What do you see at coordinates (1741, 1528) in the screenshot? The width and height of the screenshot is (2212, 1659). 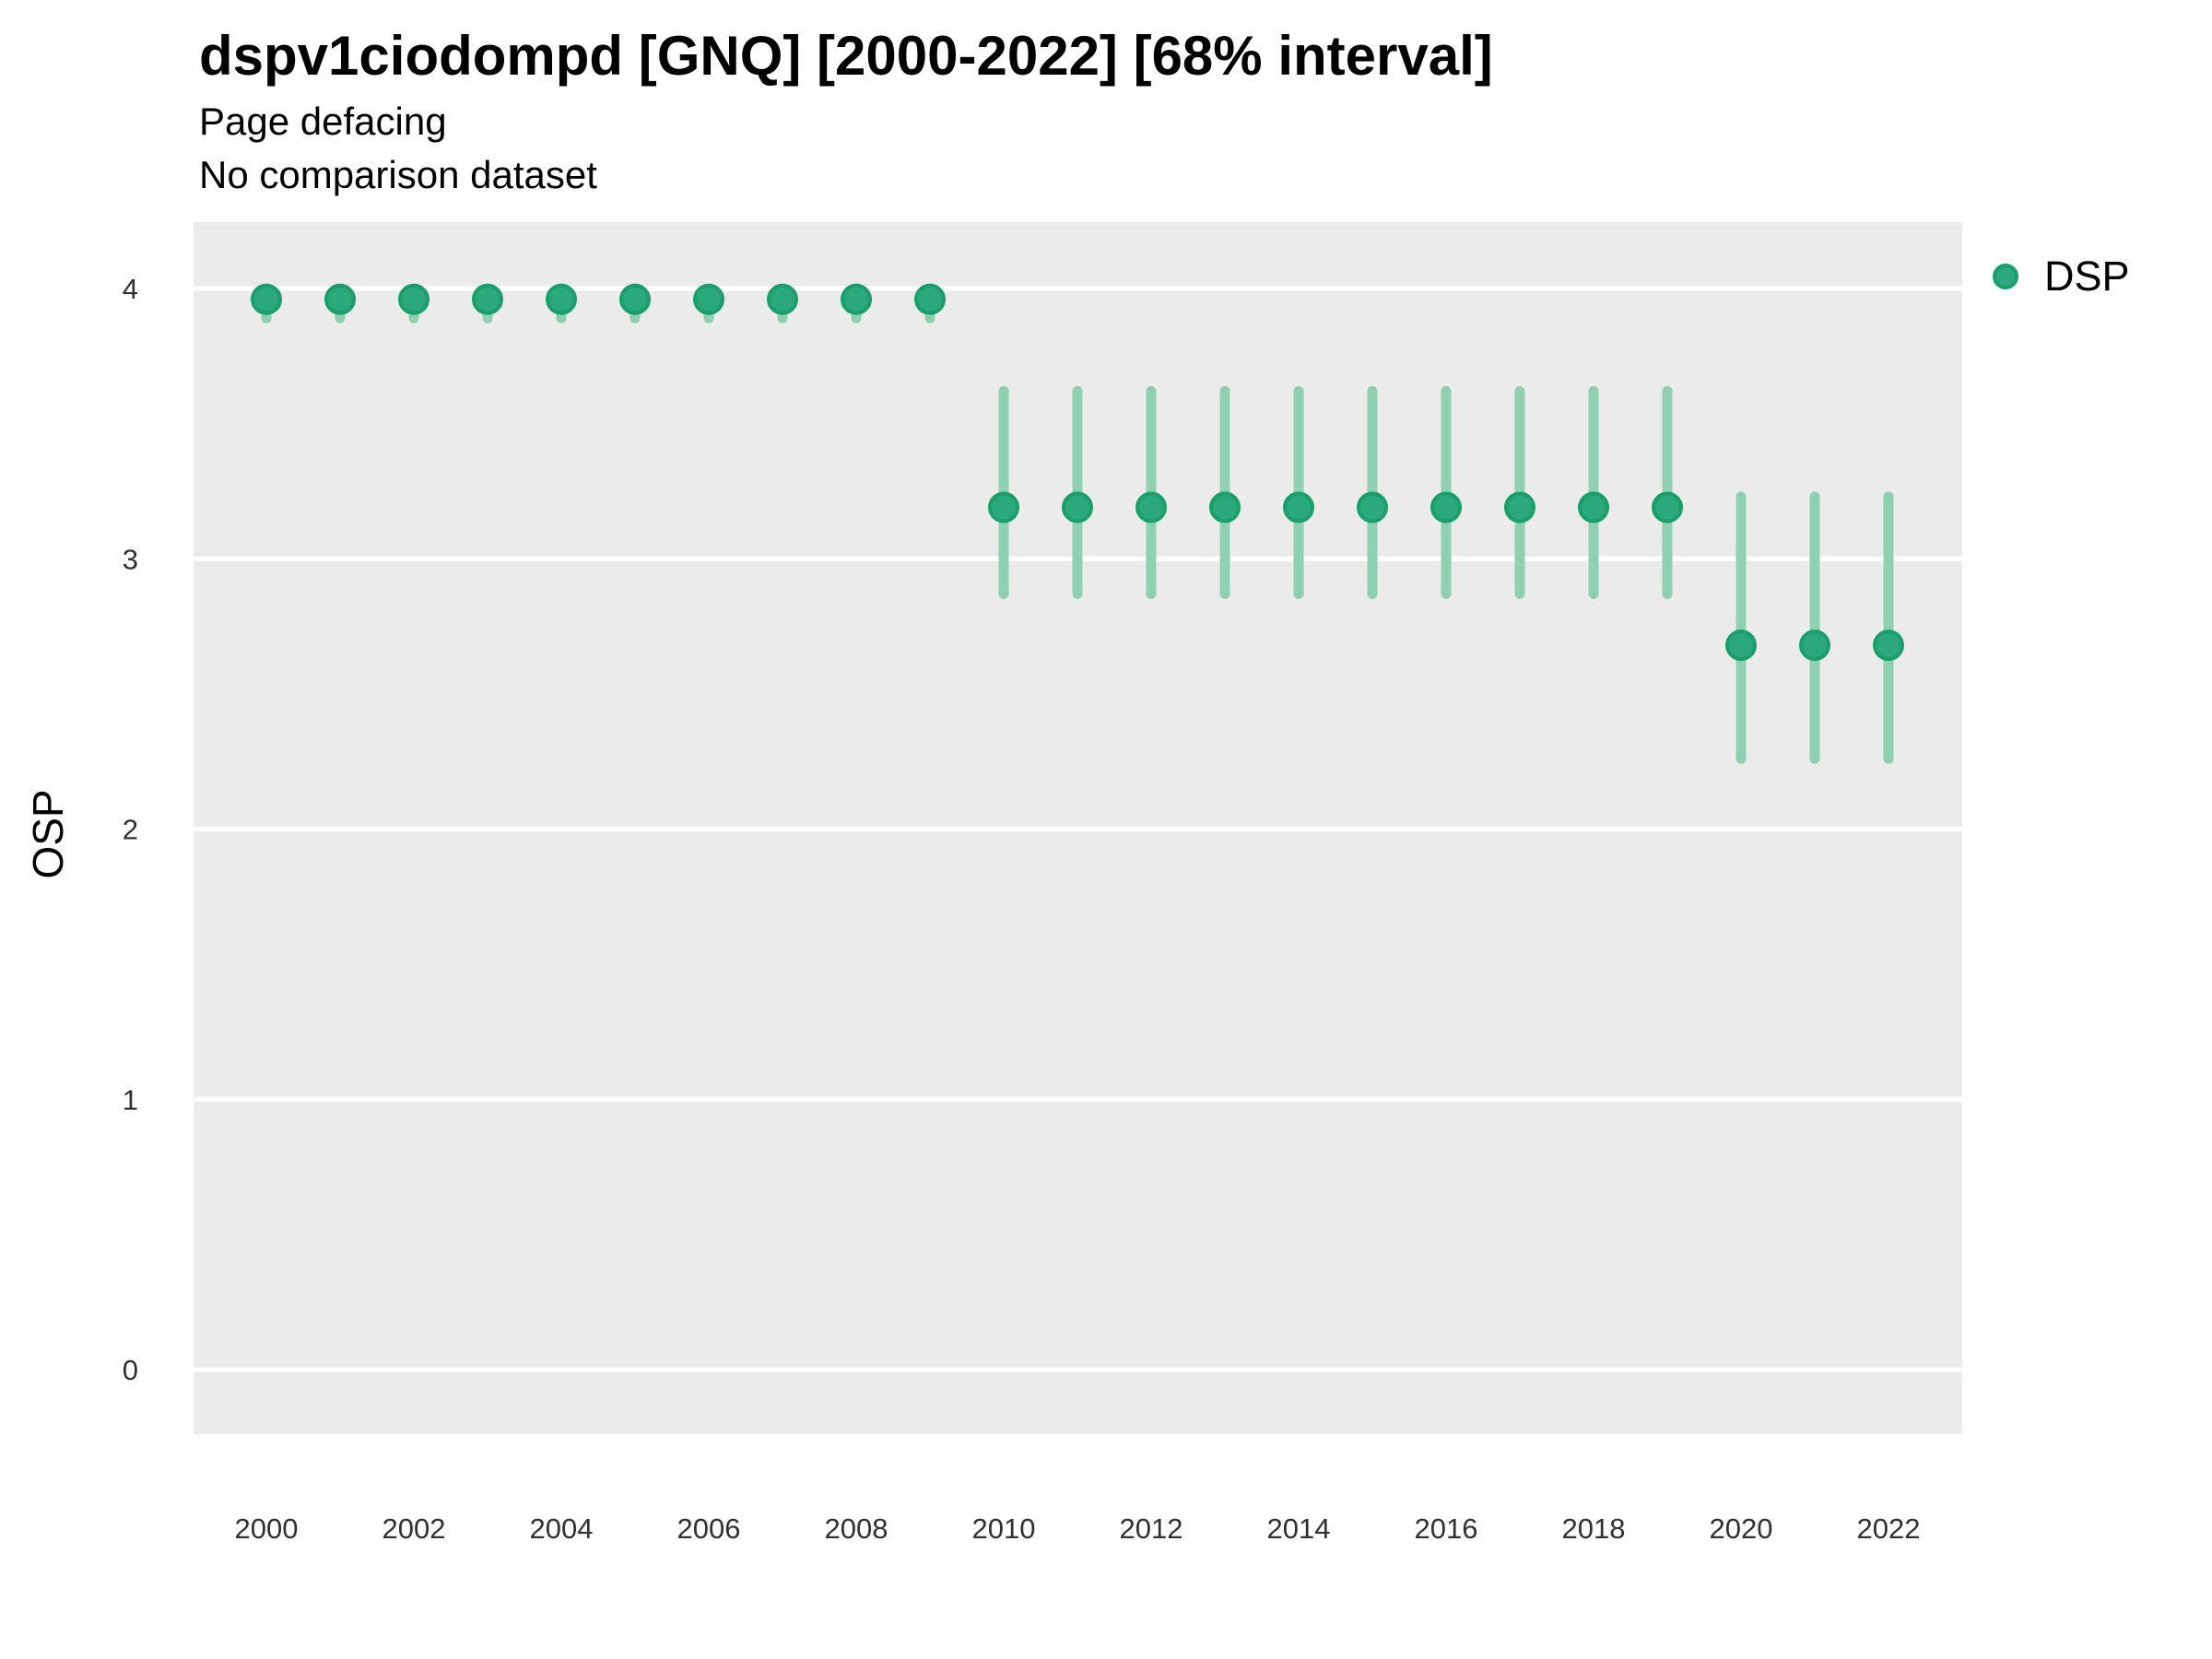 I see `x-tick-label-2020: 2020` at bounding box center [1741, 1528].